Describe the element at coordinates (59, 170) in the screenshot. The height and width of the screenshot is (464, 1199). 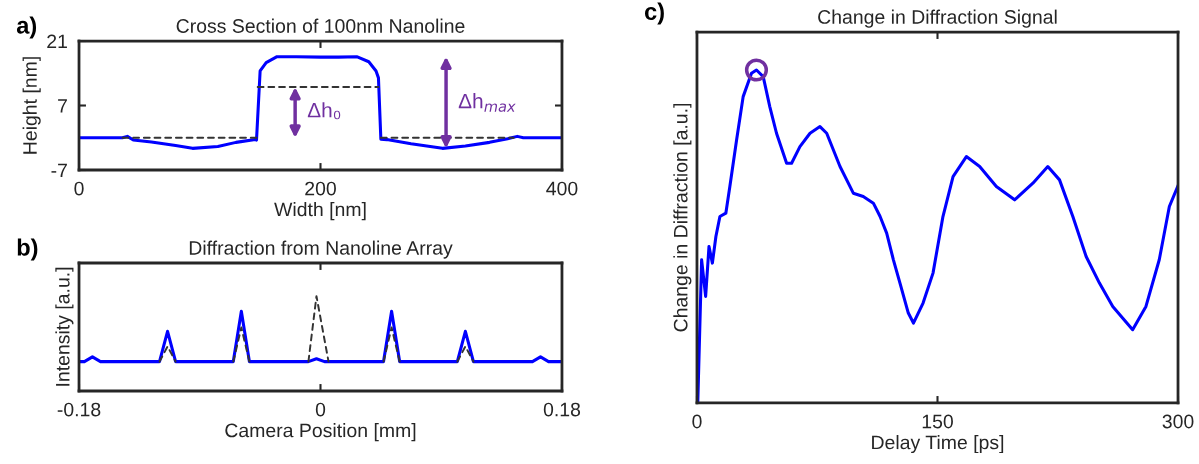
I see `y-tick-label: -7` at that location.